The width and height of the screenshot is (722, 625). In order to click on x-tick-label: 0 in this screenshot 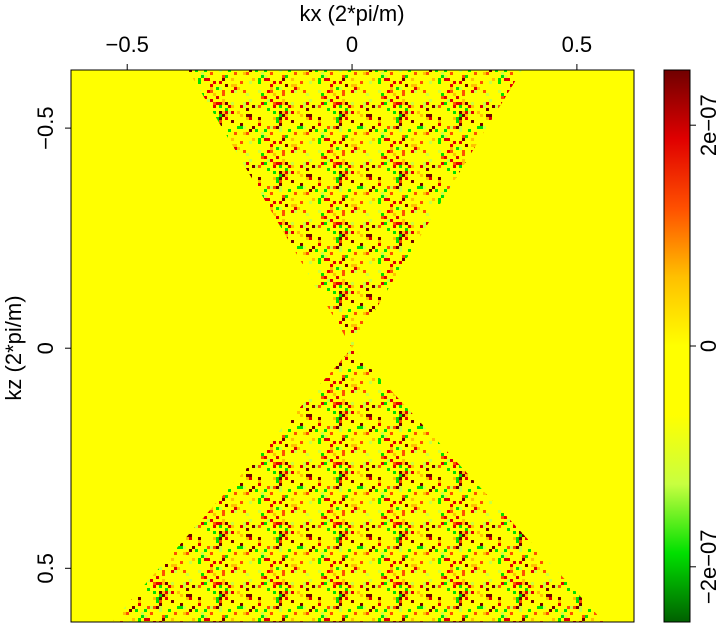, I will do `click(352, 44)`.